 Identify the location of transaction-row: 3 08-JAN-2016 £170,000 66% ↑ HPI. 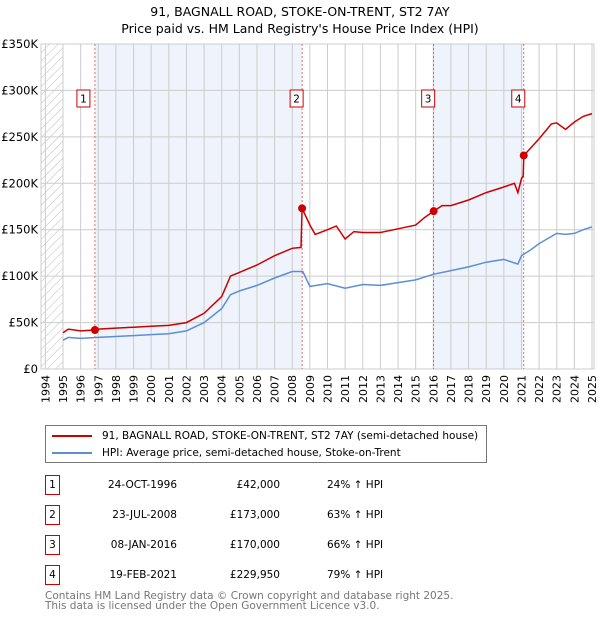
(265, 545).